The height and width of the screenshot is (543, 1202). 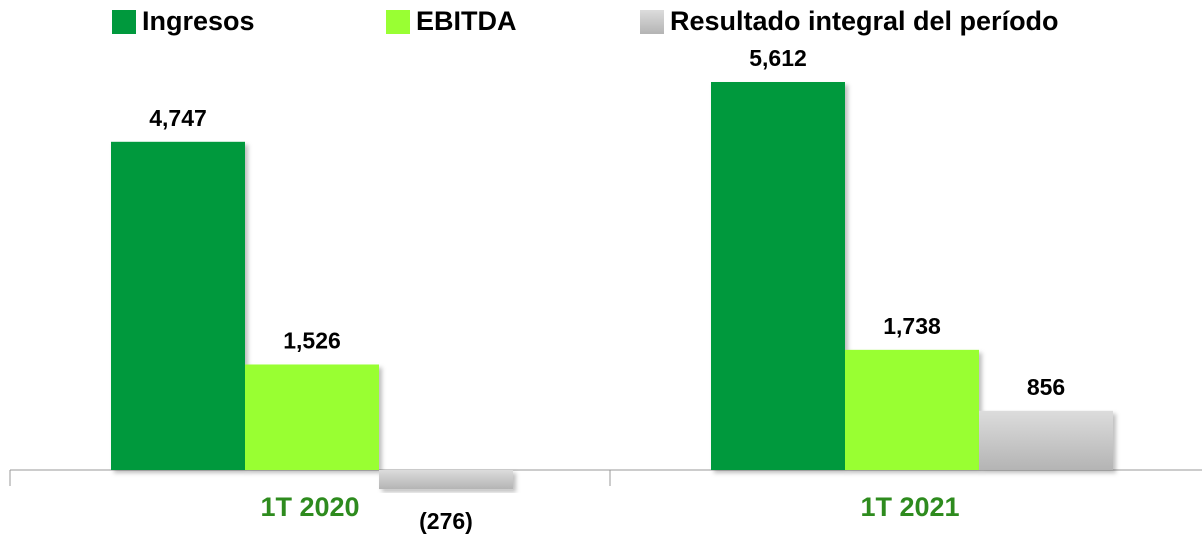 I want to click on x-tick-label: 1T 2021, so click(x=909, y=507).